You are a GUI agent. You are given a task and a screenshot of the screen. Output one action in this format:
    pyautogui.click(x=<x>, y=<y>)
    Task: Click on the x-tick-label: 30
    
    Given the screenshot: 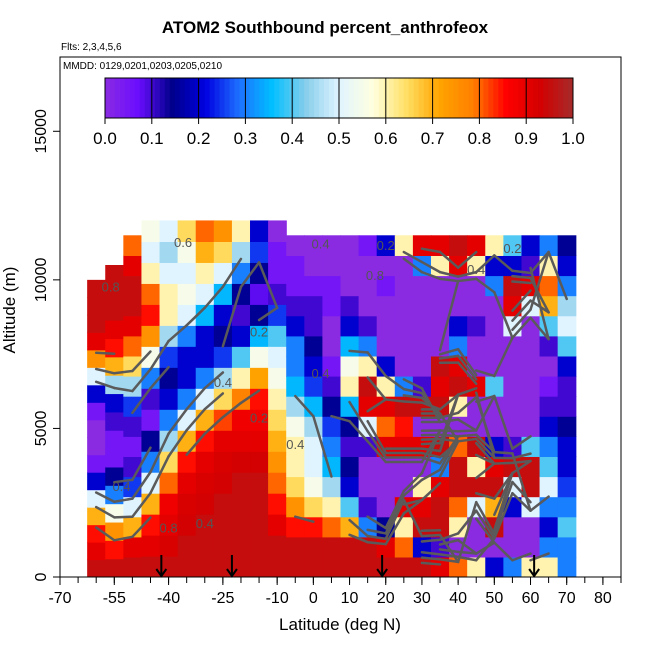 What is the action you would take?
    pyautogui.click(x=422, y=598)
    